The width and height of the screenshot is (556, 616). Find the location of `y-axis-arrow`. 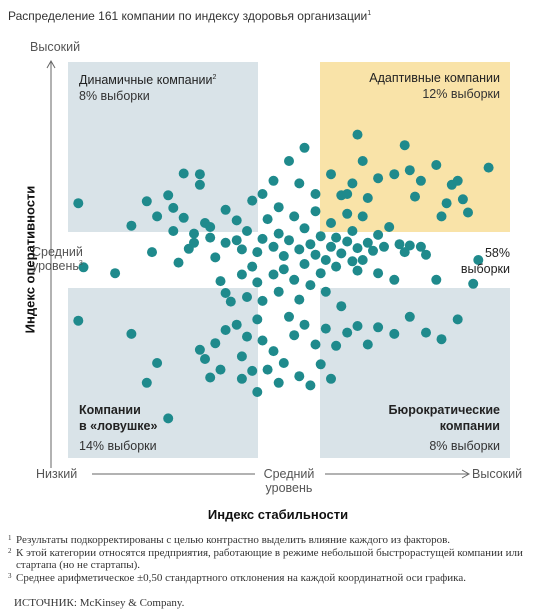

y-axis-arrow is located at coordinates (51, 64).